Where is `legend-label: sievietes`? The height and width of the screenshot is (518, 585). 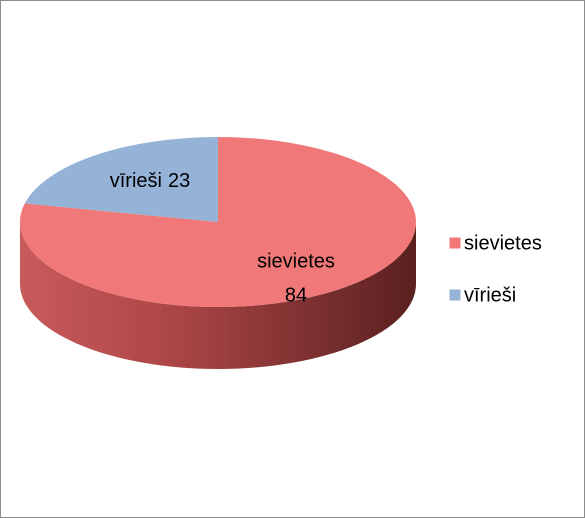 legend-label: sievietes is located at coordinates (503, 243).